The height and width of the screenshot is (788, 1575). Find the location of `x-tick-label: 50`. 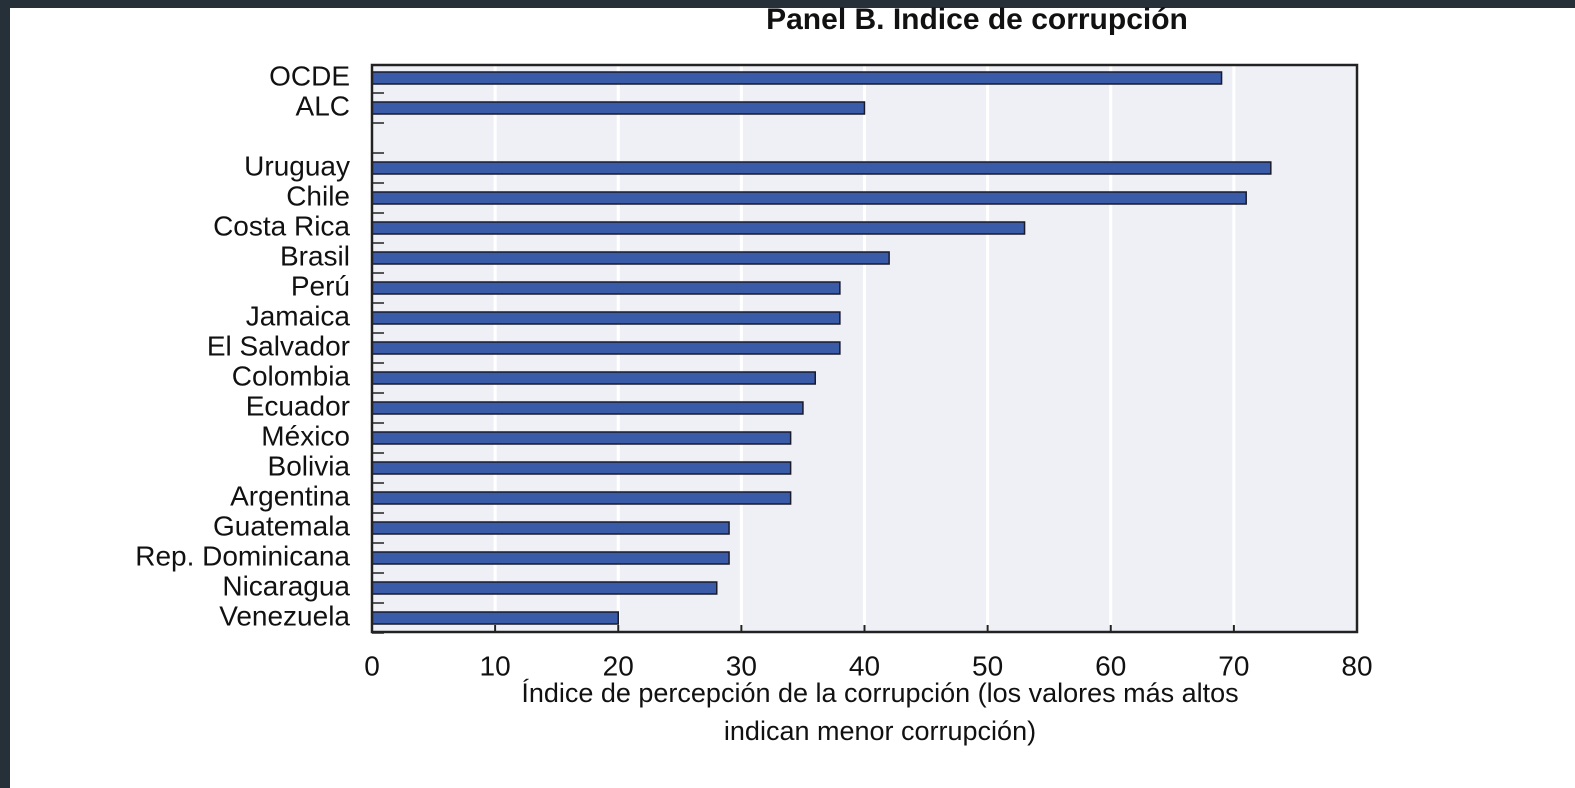

x-tick-label: 50 is located at coordinates (987, 665).